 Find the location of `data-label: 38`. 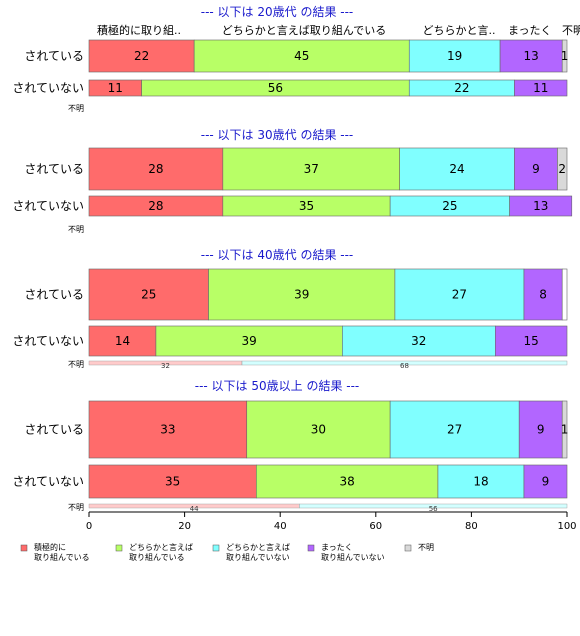

data-label: 38 is located at coordinates (346, 482).